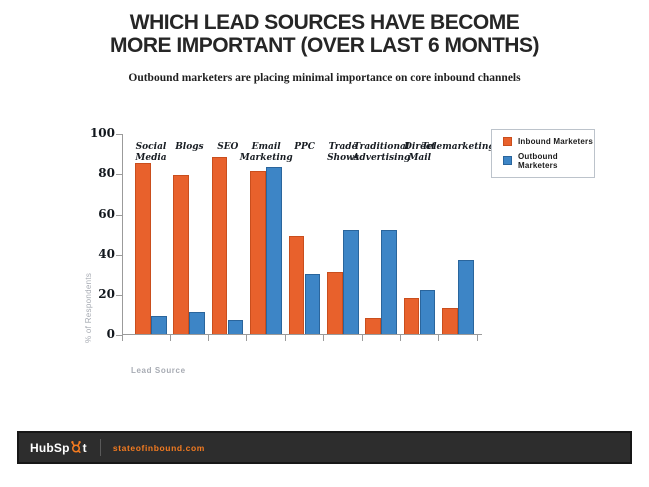 The width and height of the screenshot is (649, 487). I want to click on x-axis-label: Traditional Advertising, so click(381, 152).